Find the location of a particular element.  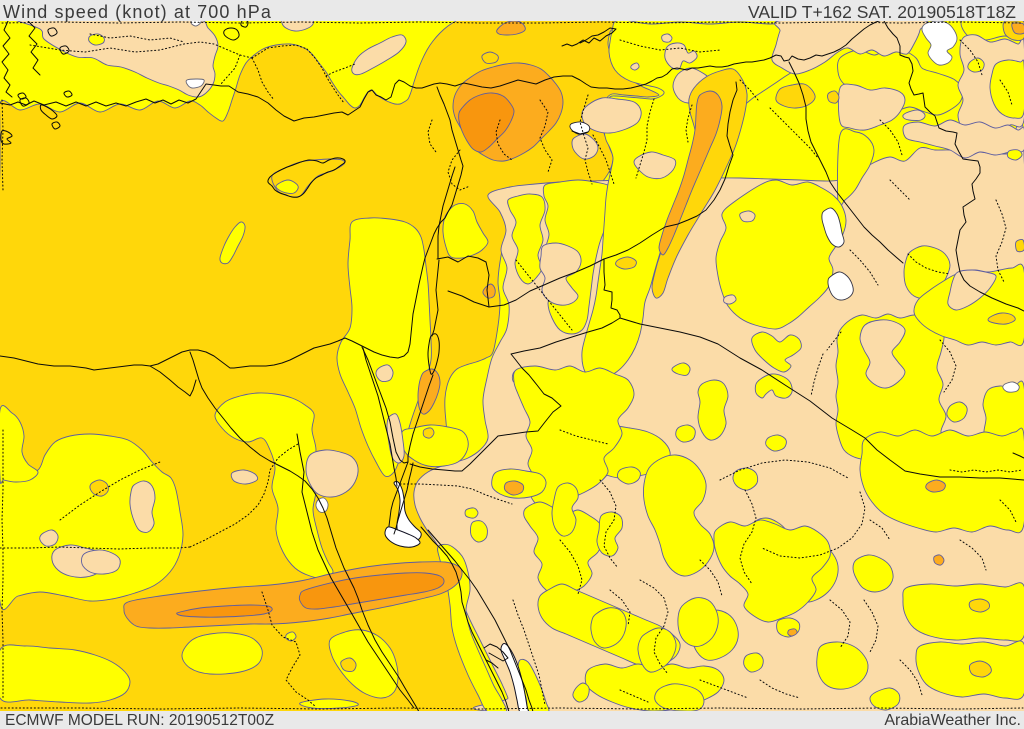

svg-text: VALID T+162 SAT. 20190518T18Z is located at coordinates (882, 12).